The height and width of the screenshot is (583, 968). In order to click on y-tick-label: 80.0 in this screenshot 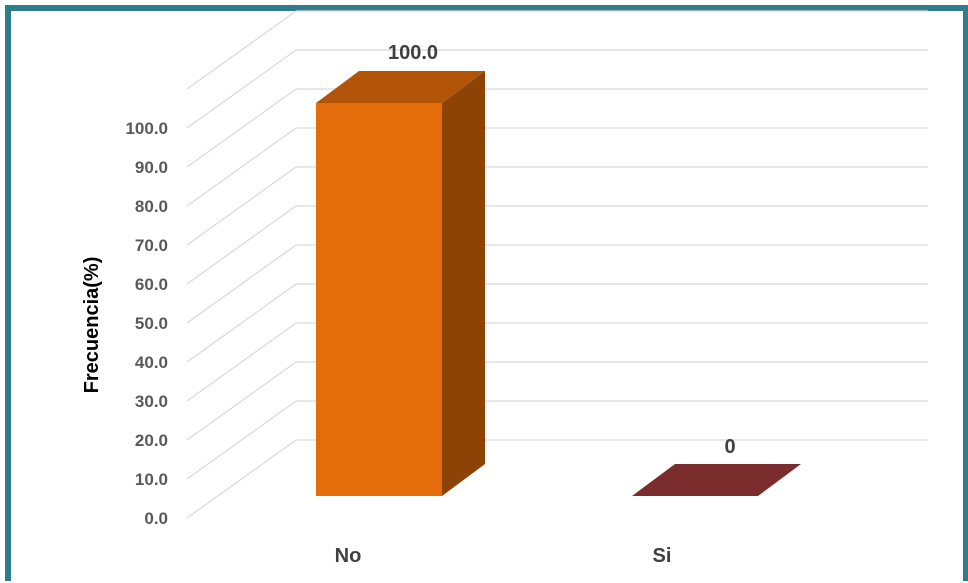, I will do `click(151, 206)`.